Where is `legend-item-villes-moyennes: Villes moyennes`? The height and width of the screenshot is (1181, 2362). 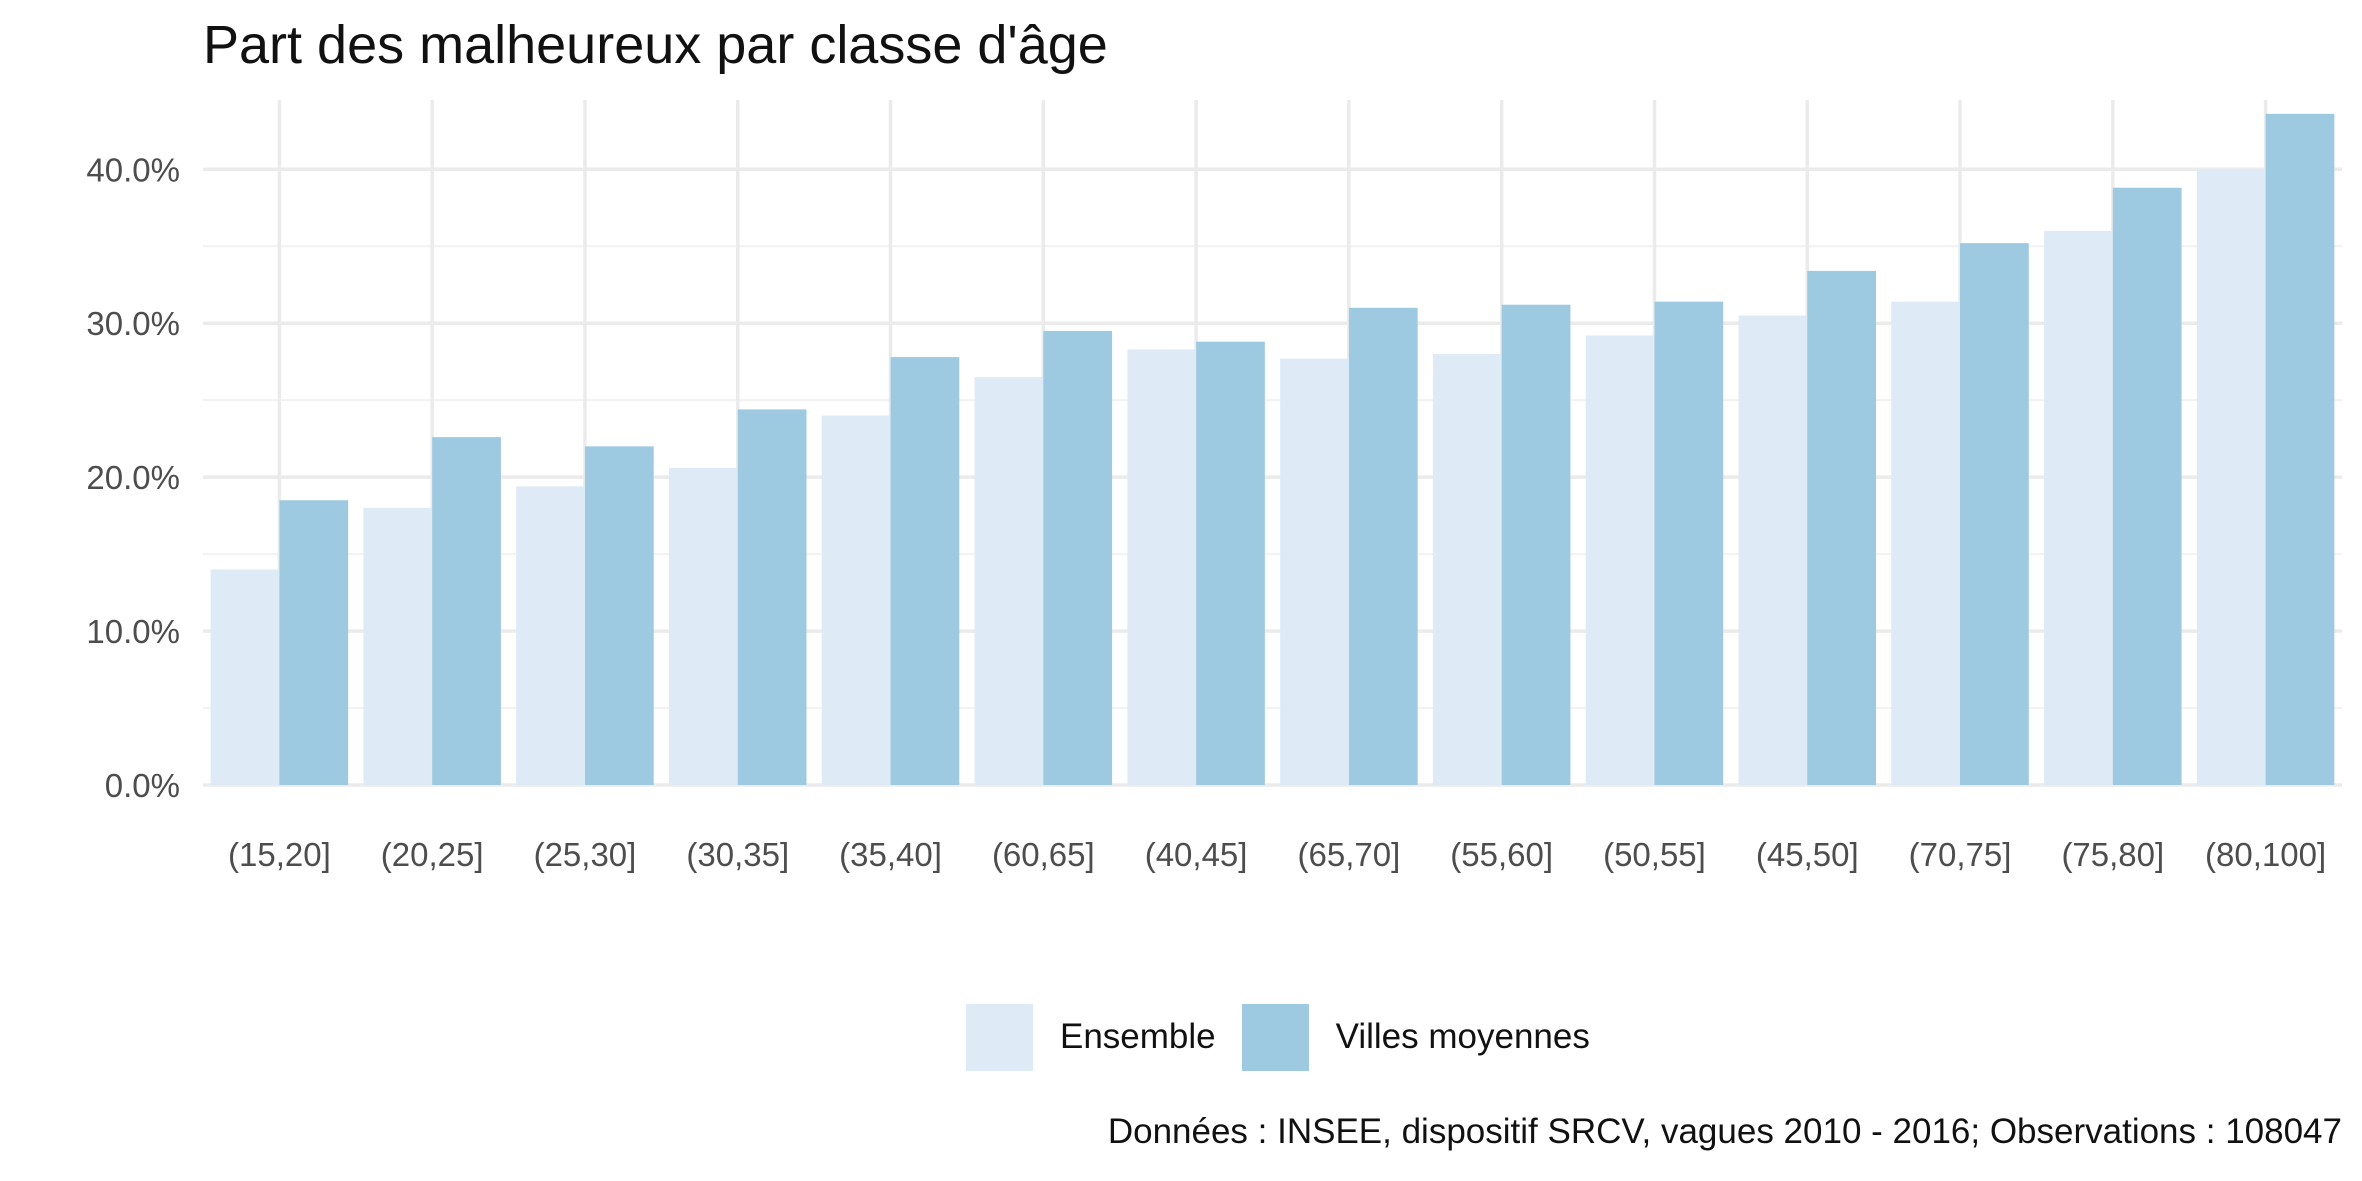 legend-item-villes-moyennes: Villes moyennes is located at coordinates (1415, 1037).